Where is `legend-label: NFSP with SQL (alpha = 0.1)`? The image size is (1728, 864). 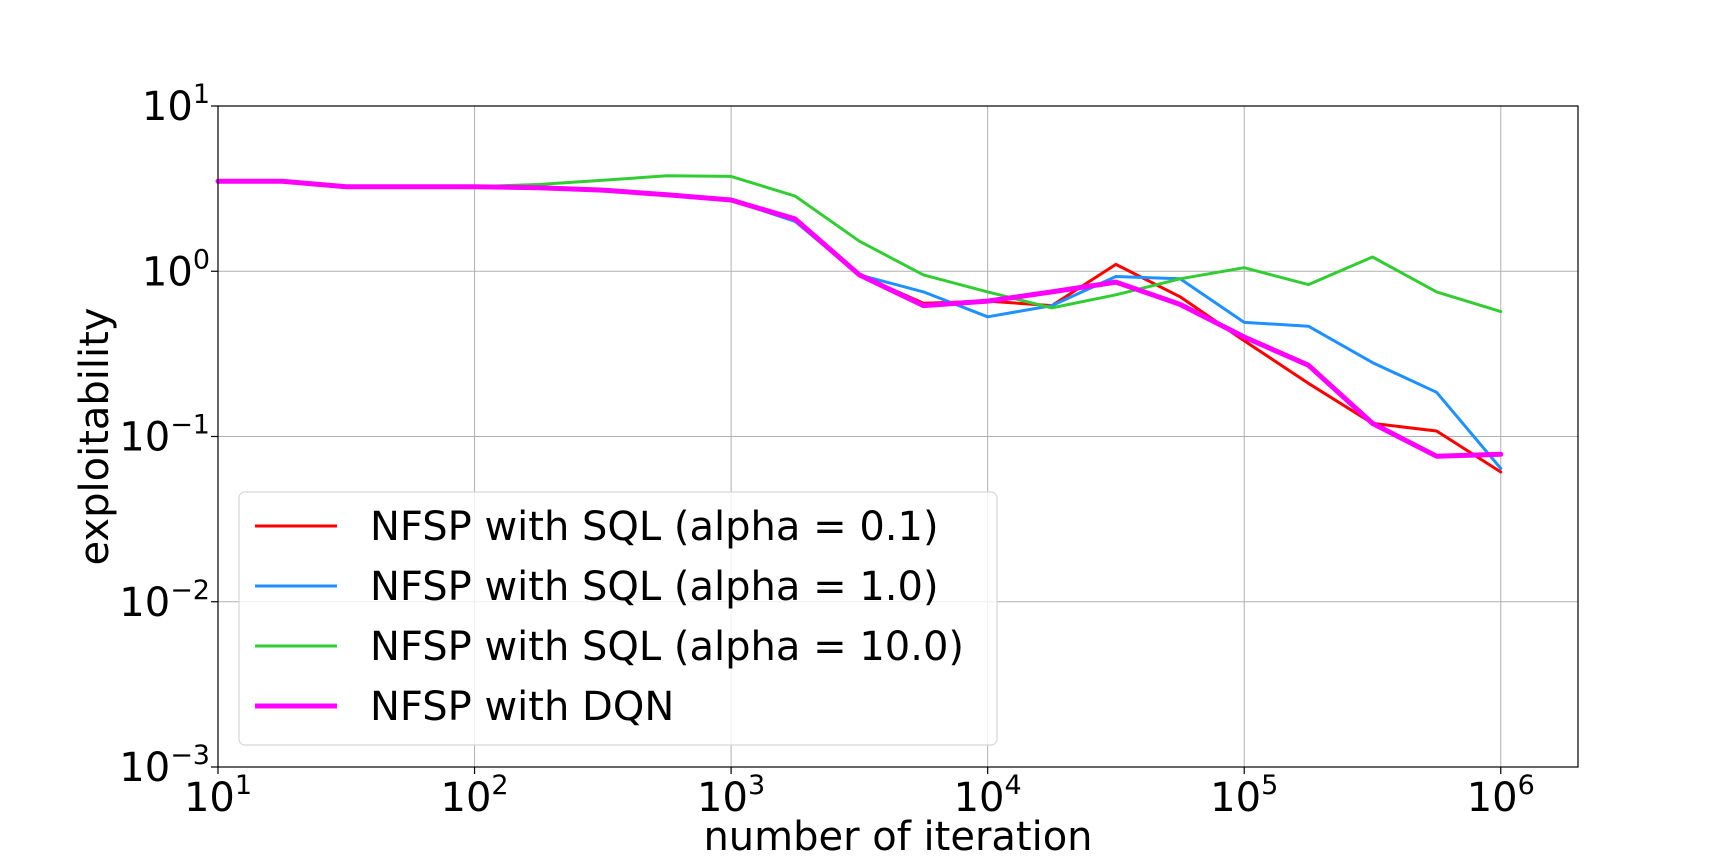
legend-label: NFSP with SQL (alpha = 0.1) is located at coordinates (654, 527).